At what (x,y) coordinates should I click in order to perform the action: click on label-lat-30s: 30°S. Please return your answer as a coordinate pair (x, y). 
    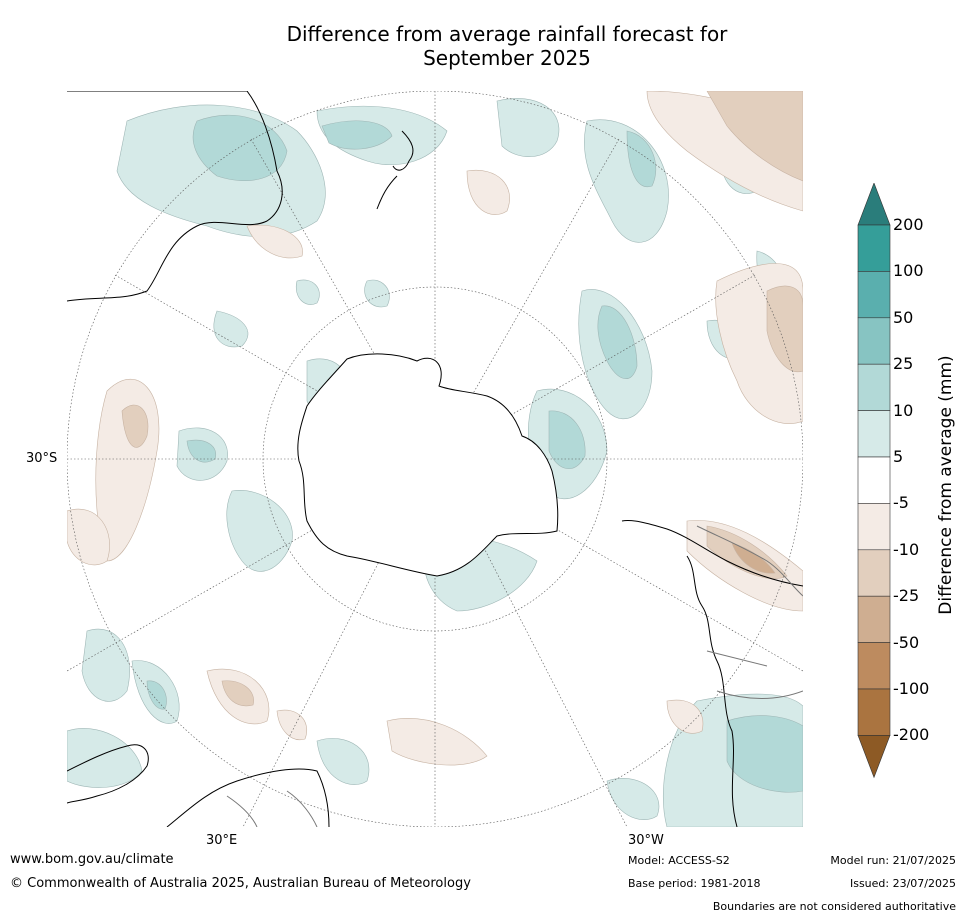
    Looking at the image, I should click on (42, 458).